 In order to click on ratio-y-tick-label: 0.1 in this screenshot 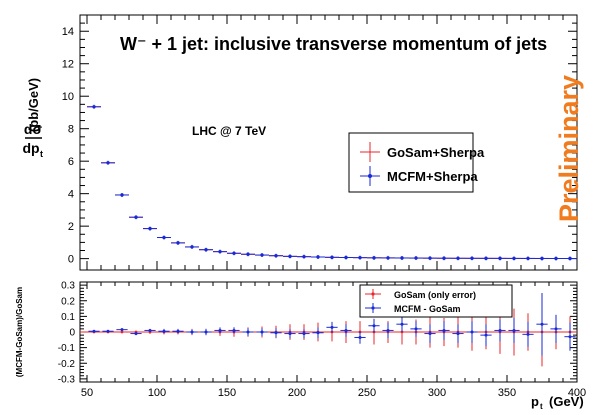, I will do `click(68, 317)`.